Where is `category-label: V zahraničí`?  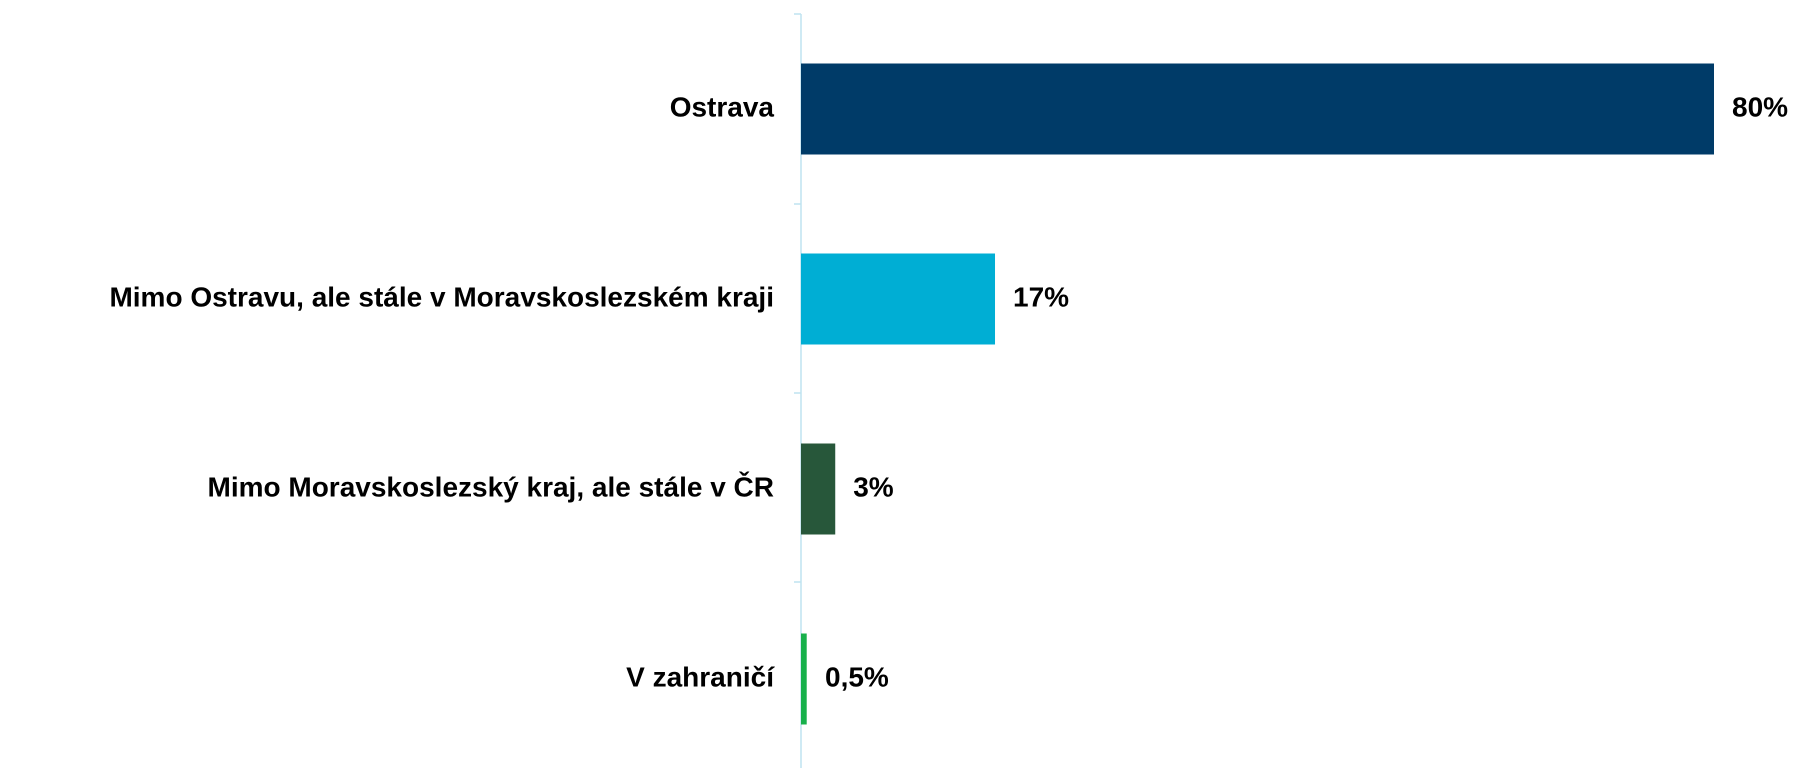
category-label: V zahraničí is located at coordinates (700, 676).